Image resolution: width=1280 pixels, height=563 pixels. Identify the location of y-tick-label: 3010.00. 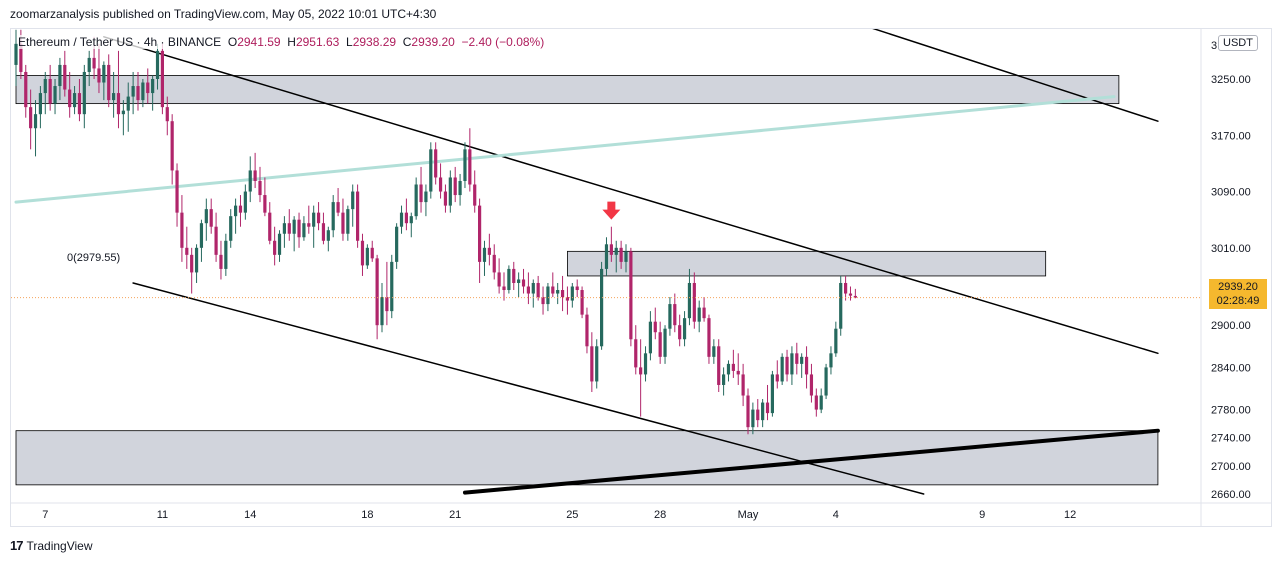
(1231, 249).